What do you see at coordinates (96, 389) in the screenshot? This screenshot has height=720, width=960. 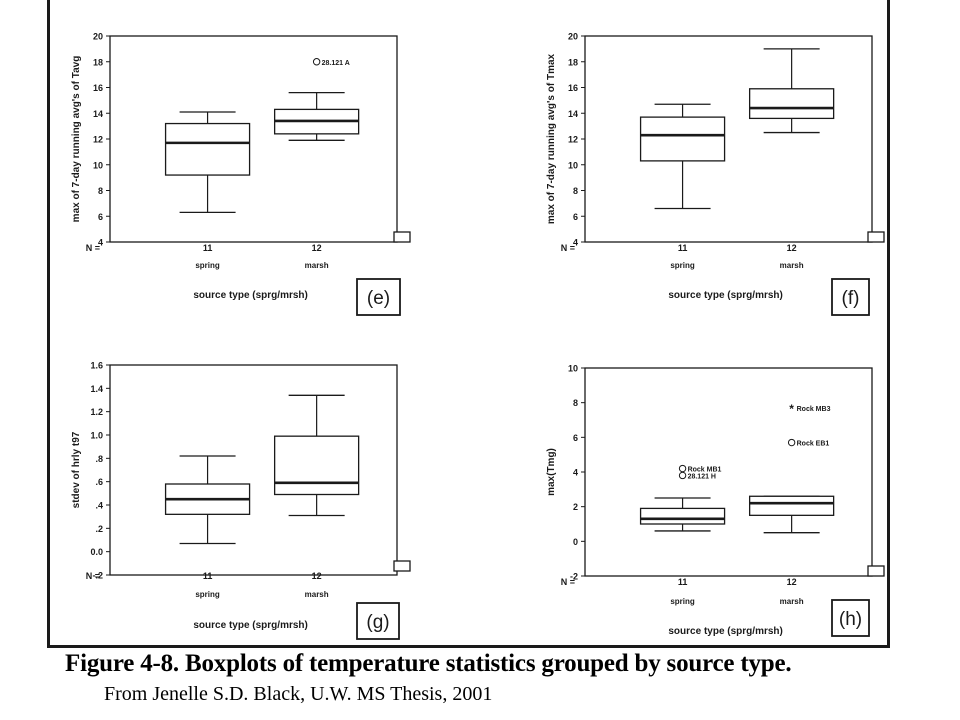 I see `y-tick-label: 1.4` at bounding box center [96, 389].